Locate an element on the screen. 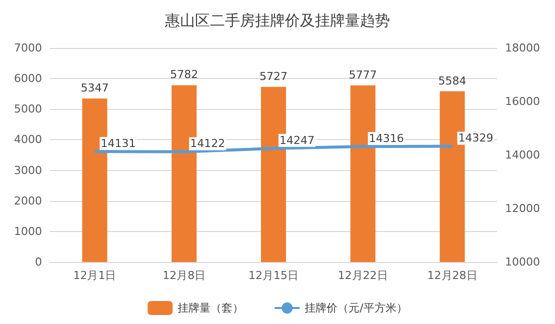 Image resolution: width=555 pixels, height=324 pixels. legend-label: 挂牌量（套） is located at coordinates (211, 308).